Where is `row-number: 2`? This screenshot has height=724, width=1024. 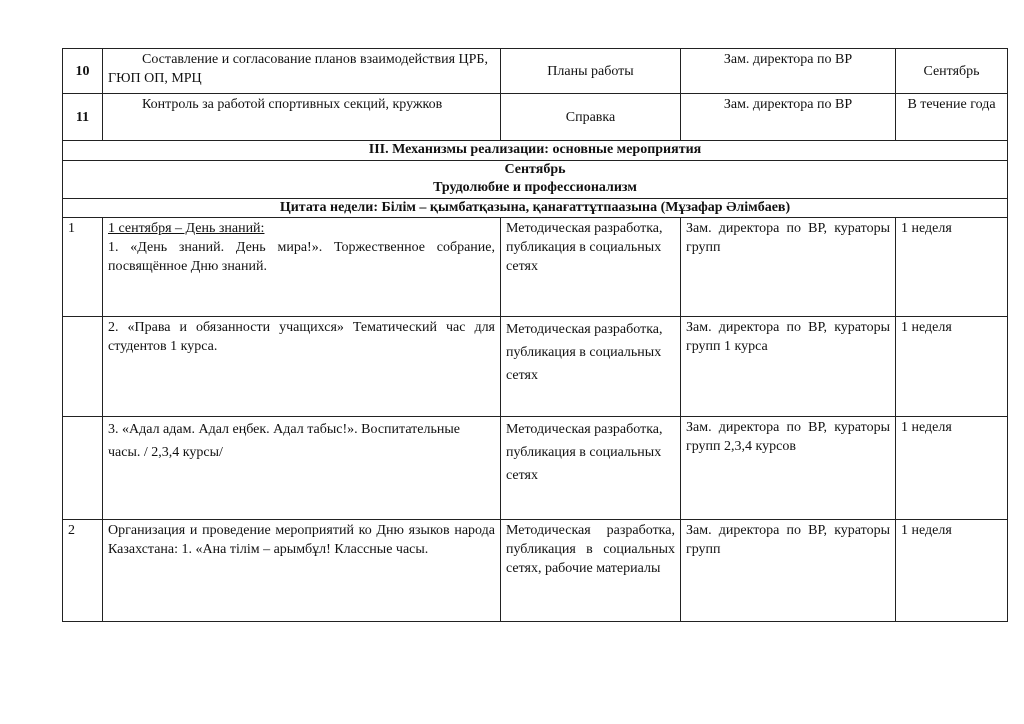
row-number: 2 is located at coordinates (82, 570).